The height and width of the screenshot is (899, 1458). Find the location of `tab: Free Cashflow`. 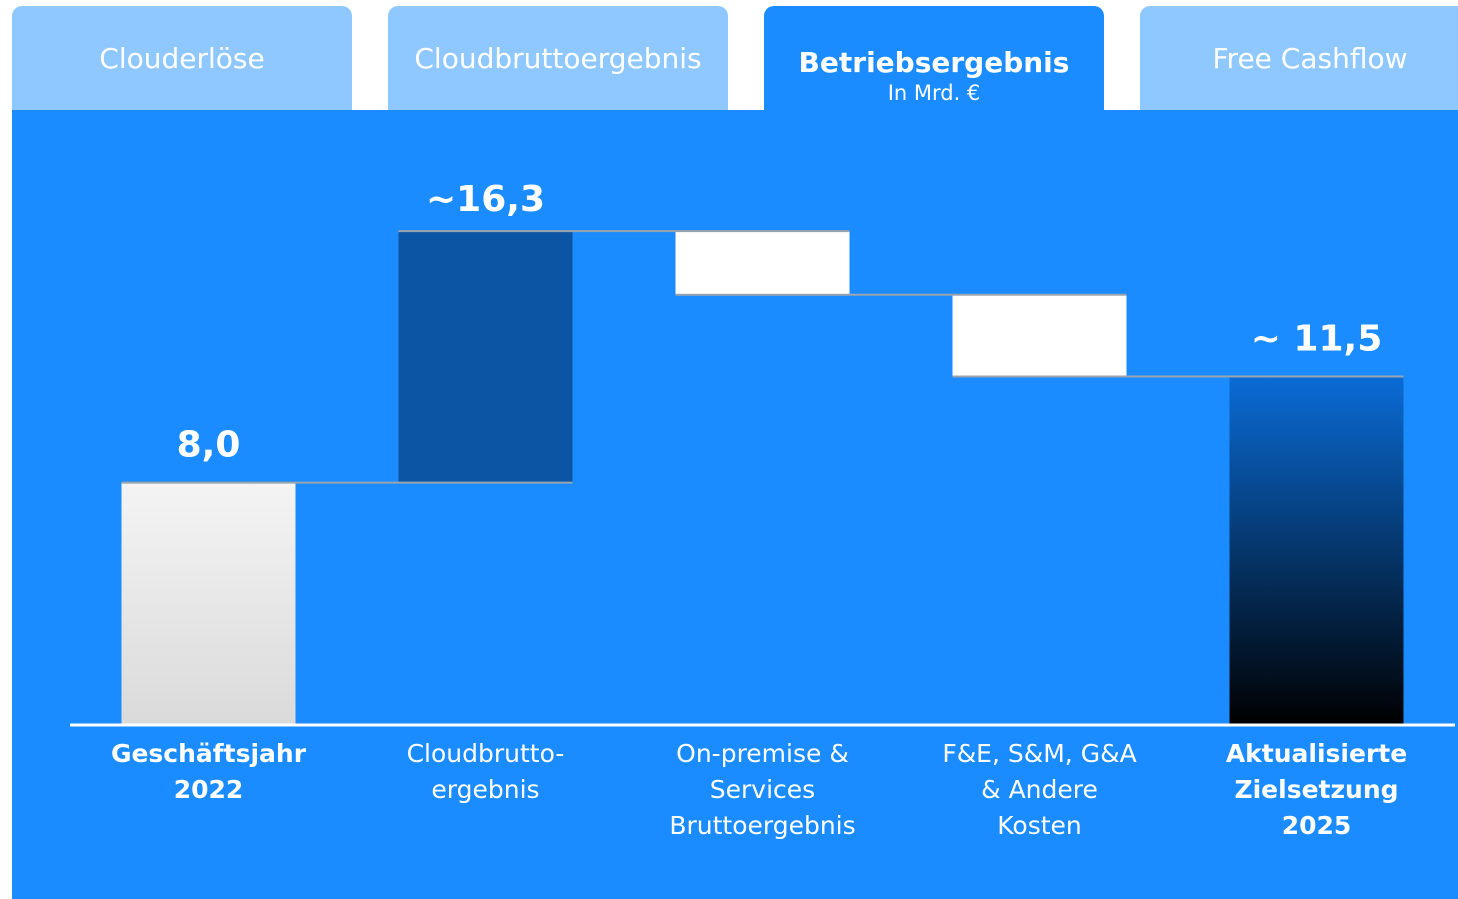

tab: Free Cashflow is located at coordinates (1299, 58).